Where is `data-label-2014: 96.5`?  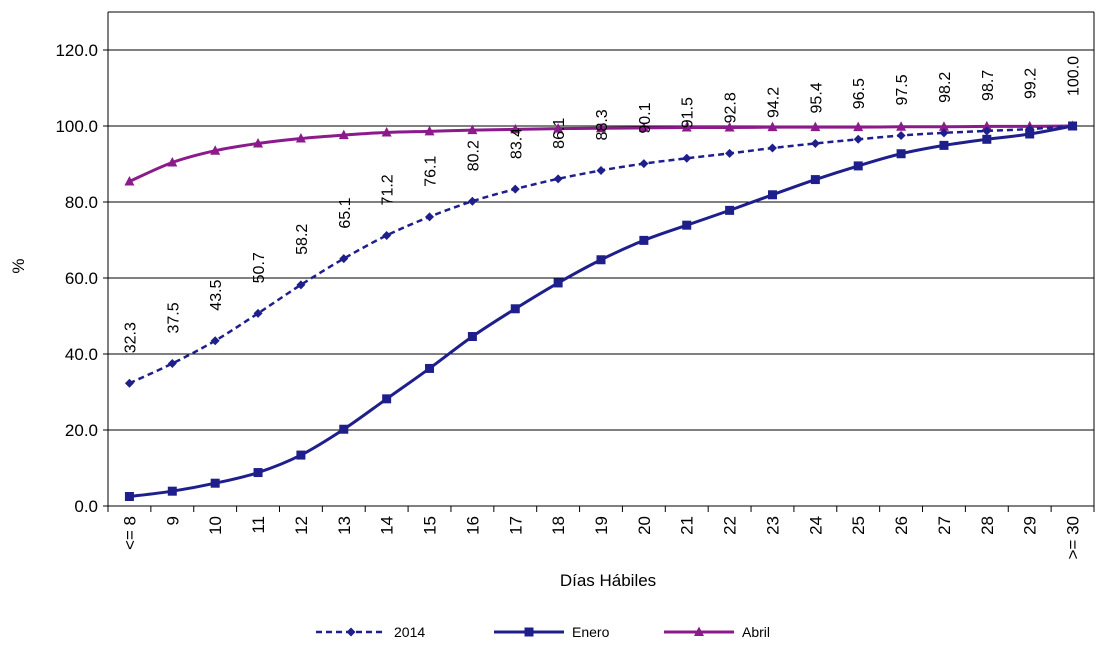 data-label-2014: 96.5 is located at coordinates (859, 93).